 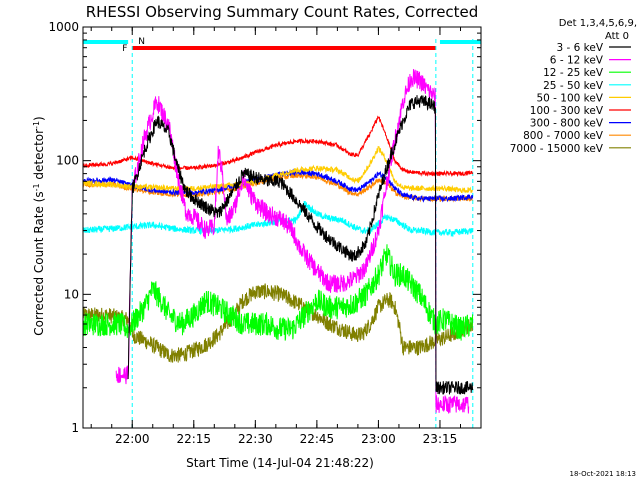 What do you see at coordinates (573, 86) in the screenshot?
I see `legend-entry-label: 25 - 50 keV` at bounding box center [573, 86].